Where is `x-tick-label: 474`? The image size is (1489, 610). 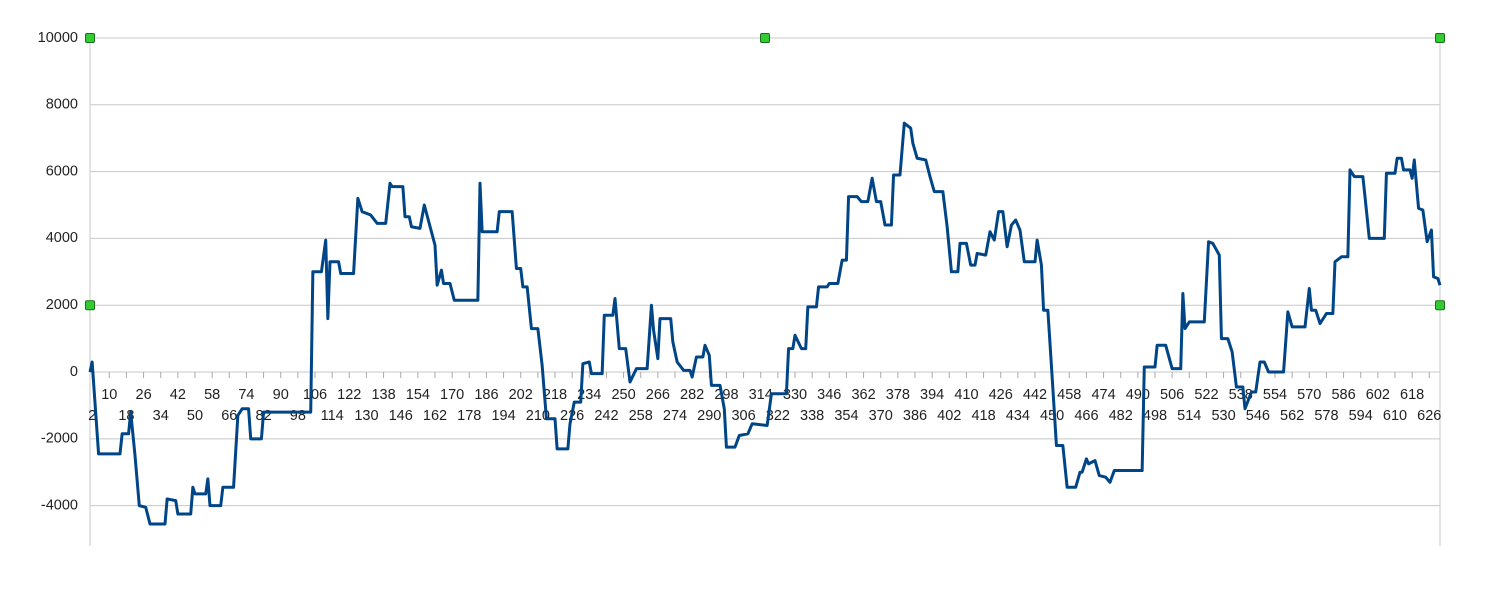 x-tick-label: 474 is located at coordinates (1103, 395).